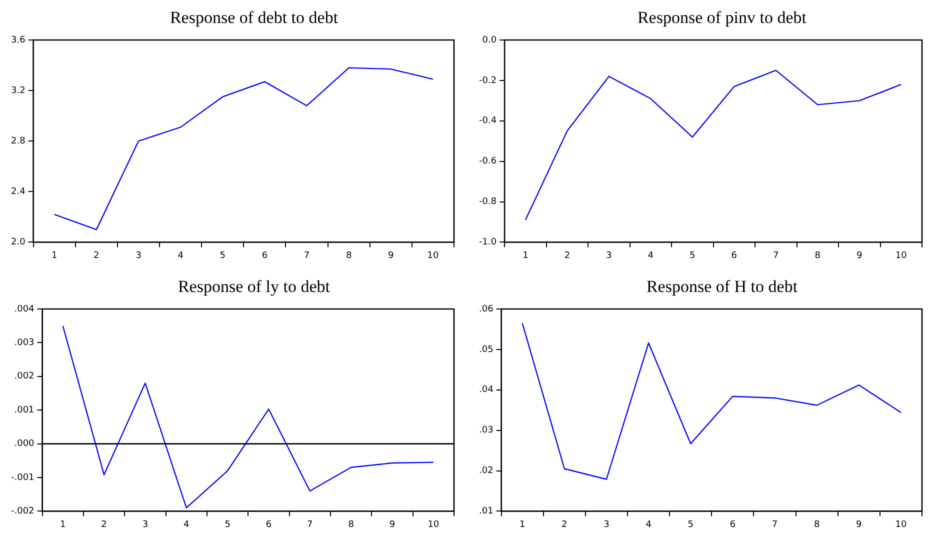 The image size is (937, 538). What do you see at coordinates (489, 40) in the screenshot?
I see `y-tick-label: 0.0` at bounding box center [489, 40].